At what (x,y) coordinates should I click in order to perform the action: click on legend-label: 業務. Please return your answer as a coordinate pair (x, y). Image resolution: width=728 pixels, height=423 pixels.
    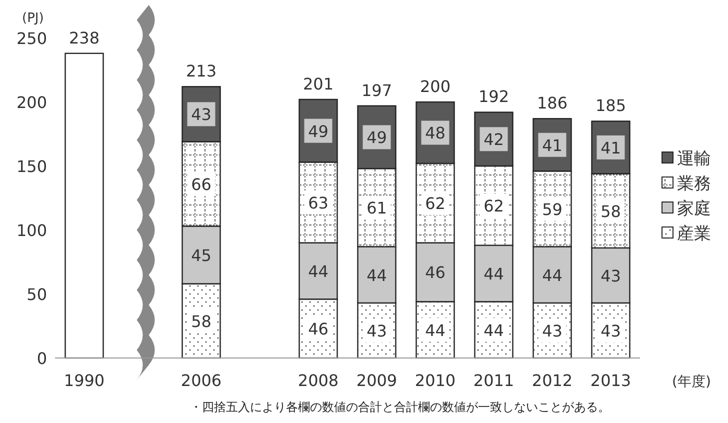
    Looking at the image, I should click on (694, 184).